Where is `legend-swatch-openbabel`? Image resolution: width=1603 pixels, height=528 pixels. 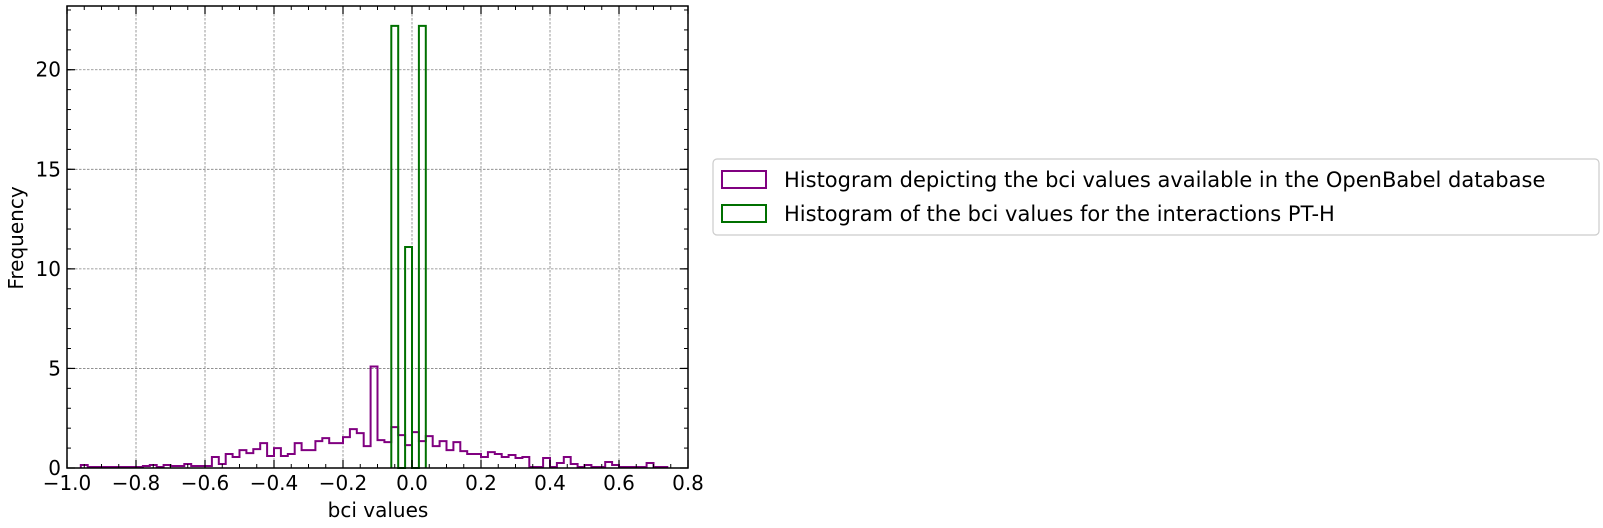
legend-swatch-openbabel is located at coordinates (744, 179).